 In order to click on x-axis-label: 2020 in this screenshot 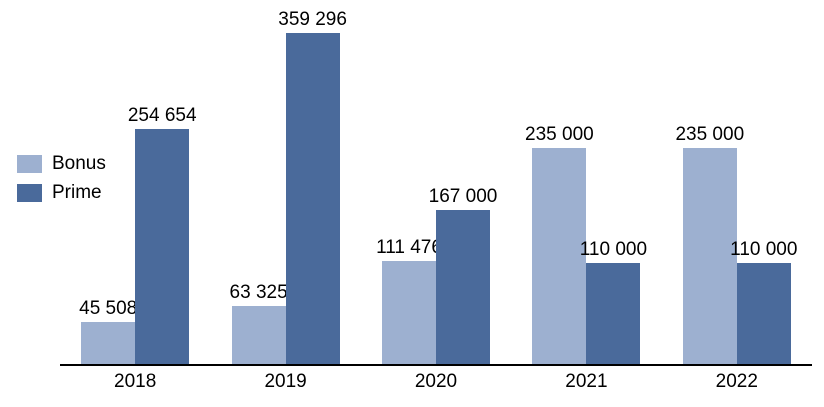, I will do `click(436, 381)`.